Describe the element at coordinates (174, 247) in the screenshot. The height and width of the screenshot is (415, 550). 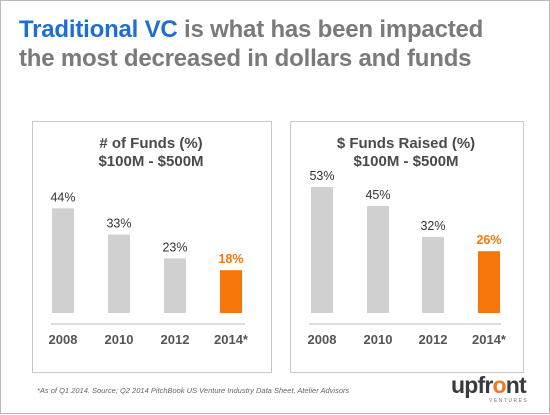
I see `data-label-funds-2012: 23%` at that location.